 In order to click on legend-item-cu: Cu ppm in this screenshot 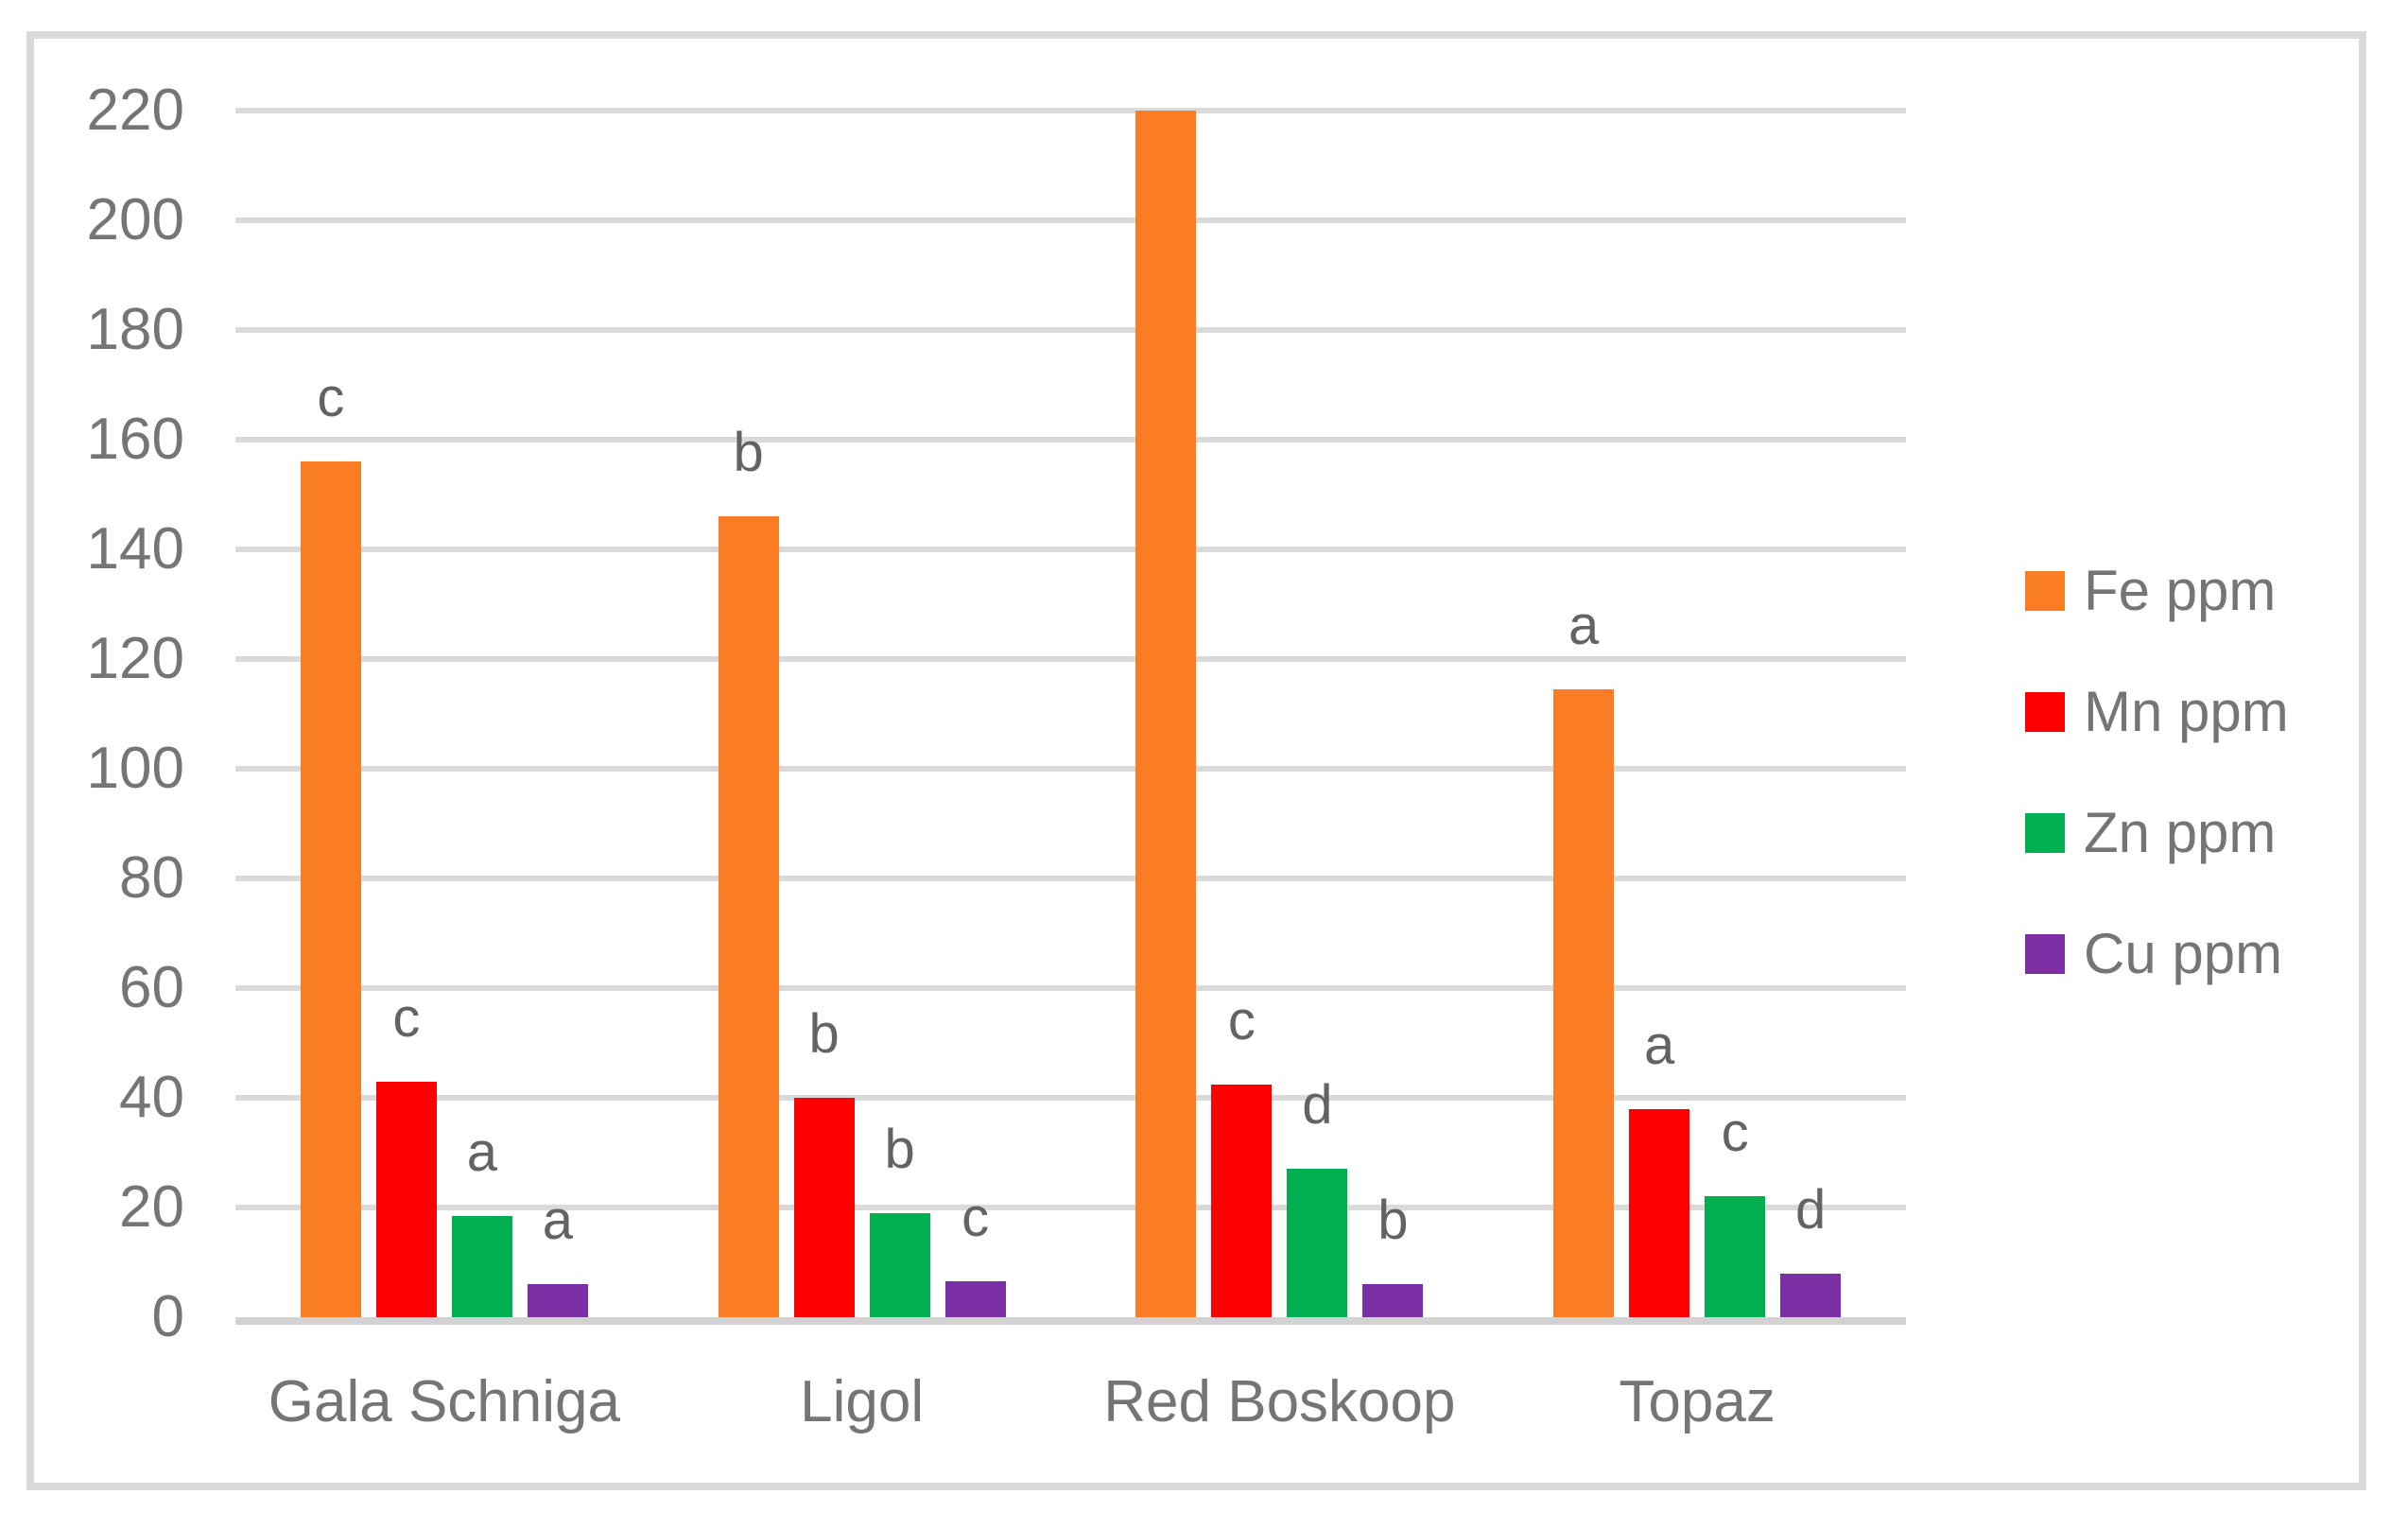, I will do `click(2153, 954)`.